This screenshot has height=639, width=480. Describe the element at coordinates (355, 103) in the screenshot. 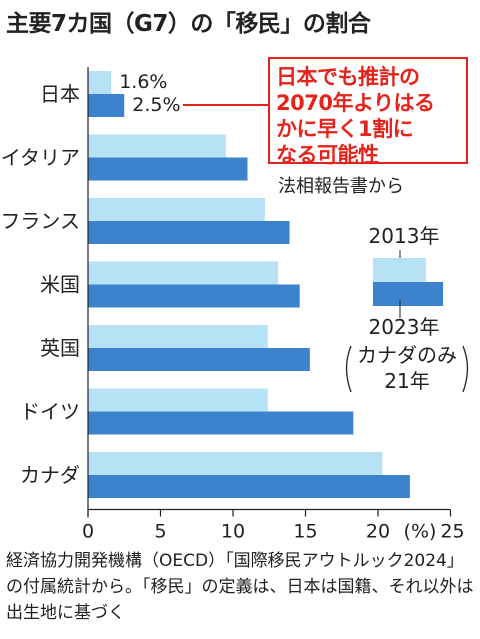

I see `callout-line: 2070年よりはる` at that location.